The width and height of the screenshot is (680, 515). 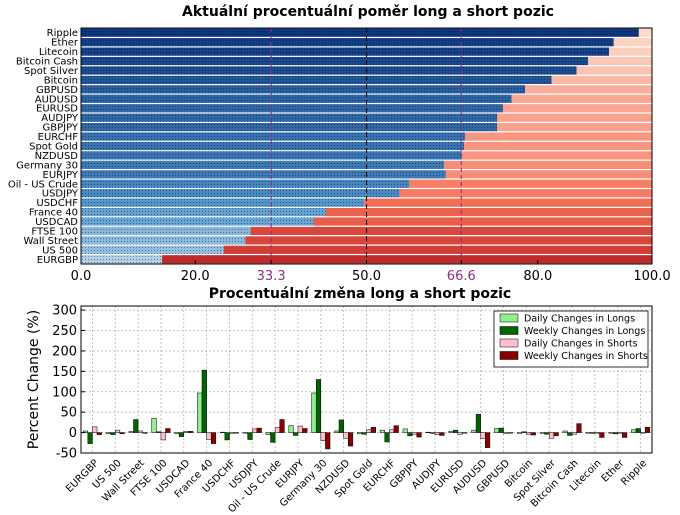 What do you see at coordinates (460, 433) in the screenshot?
I see `bar-daily-changes-in-shorts-eurusd` at bounding box center [460, 433].